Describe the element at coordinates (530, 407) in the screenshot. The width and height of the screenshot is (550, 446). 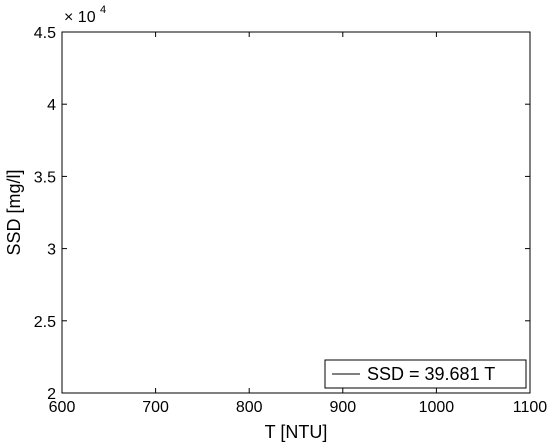
I see `x-tick-label: 1100` at that location.